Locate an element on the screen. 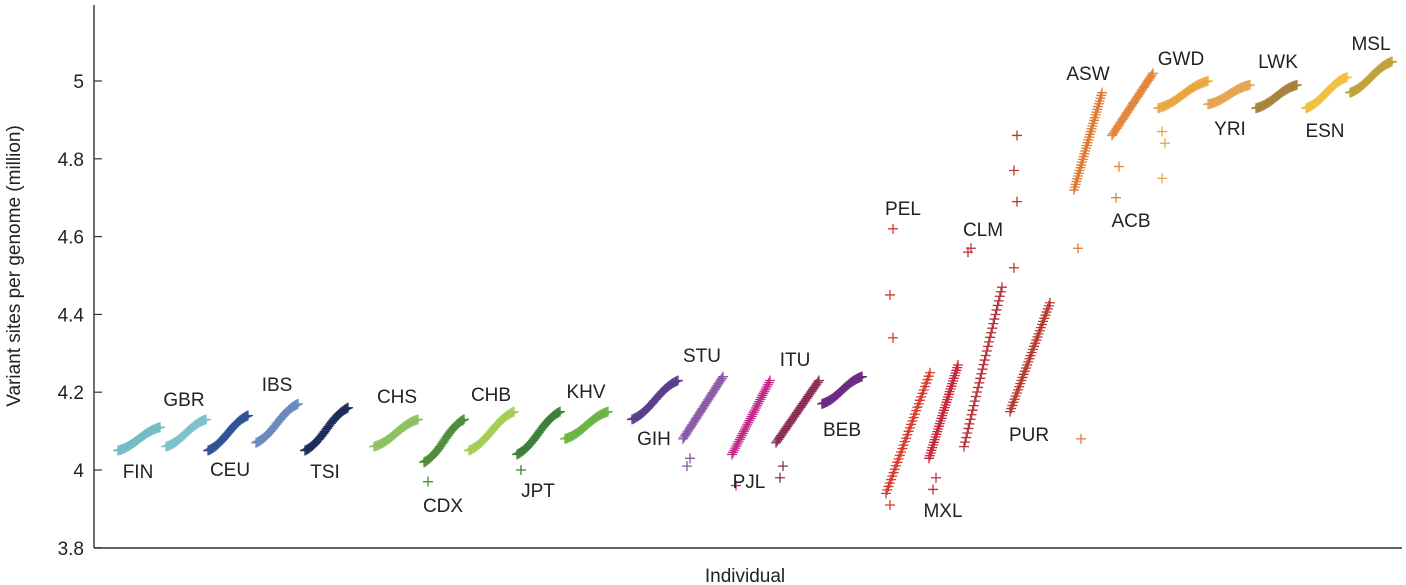 This screenshot has width=1406, height=585. label-pel: PEL is located at coordinates (903, 209).